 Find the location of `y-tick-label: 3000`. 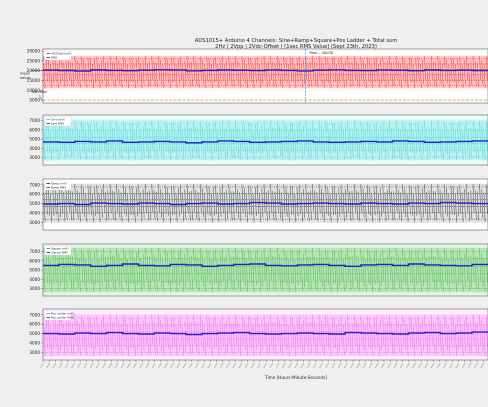

y-tick-label: 3000 is located at coordinates (34, 222).